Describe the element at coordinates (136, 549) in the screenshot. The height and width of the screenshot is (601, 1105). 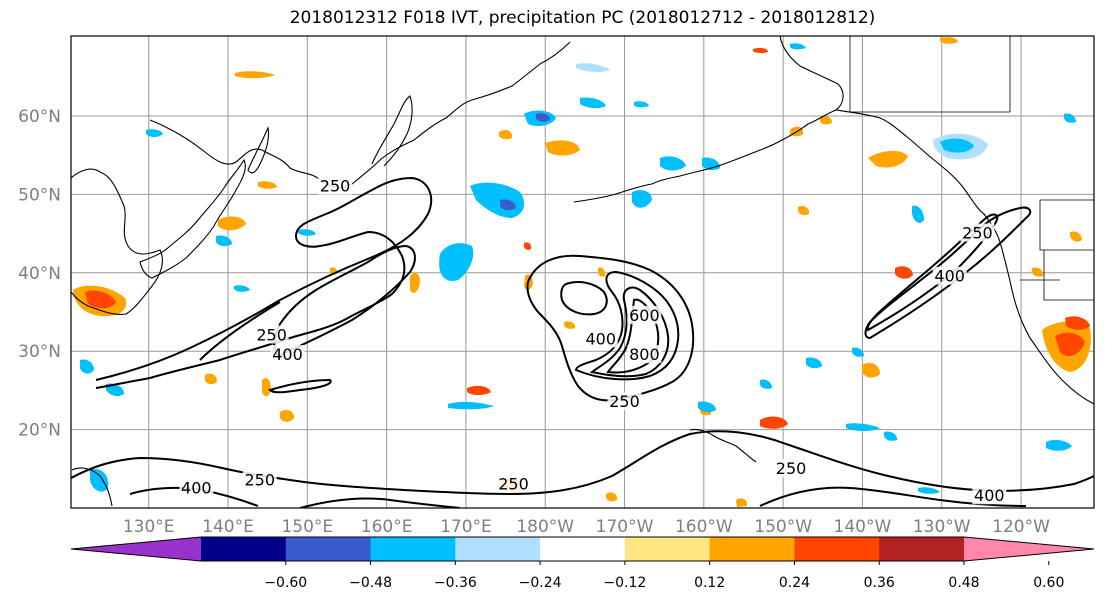
I see `colorbar-extend-min` at that location.